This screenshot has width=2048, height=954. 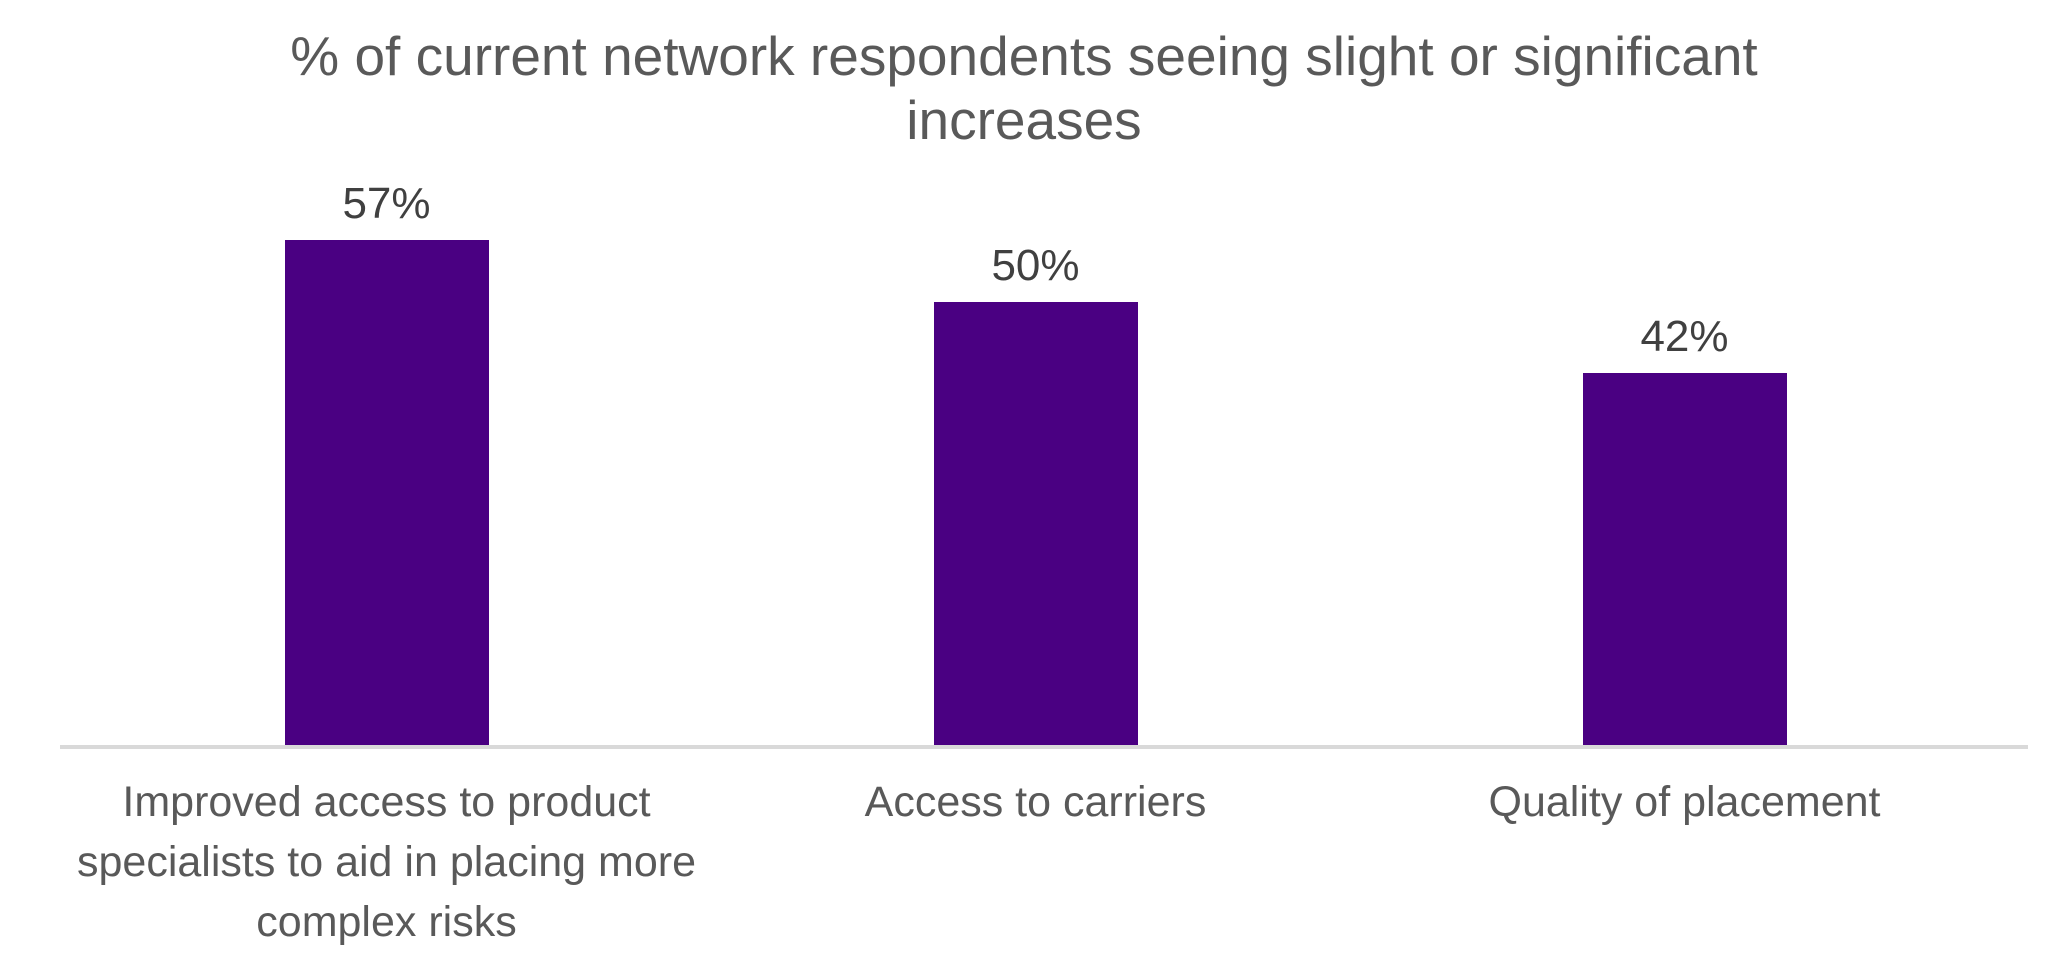 What do you see at coordinates (1035, 802) in the screenshot?
I see `category-label: Access to carriers` at bounding box center [1035, 802].